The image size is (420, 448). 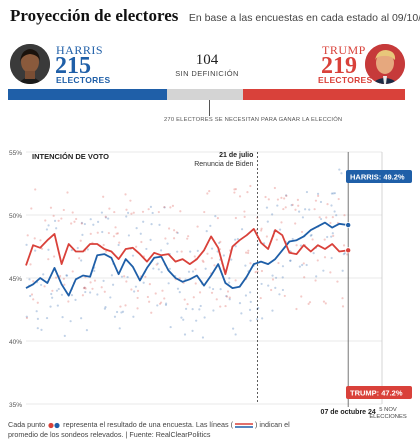 I want to click on ev-bar-undecided-segment, so click(x=205, y=94).